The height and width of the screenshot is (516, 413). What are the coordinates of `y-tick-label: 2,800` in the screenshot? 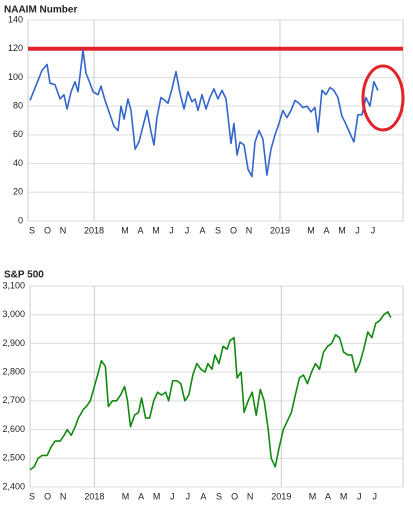 It's located at (13, 372).